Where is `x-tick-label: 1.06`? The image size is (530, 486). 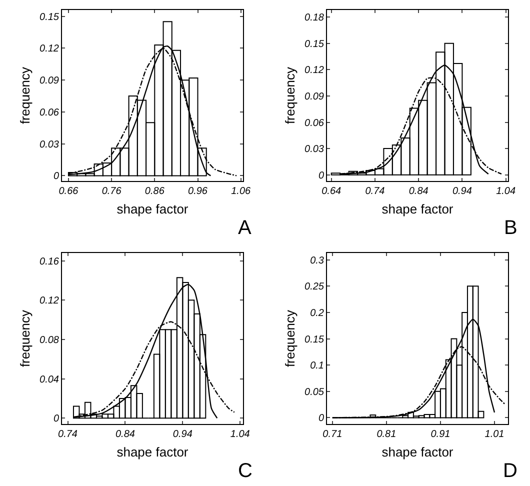
x-tick-label: 1.06 is located at coordinates (241, 191).